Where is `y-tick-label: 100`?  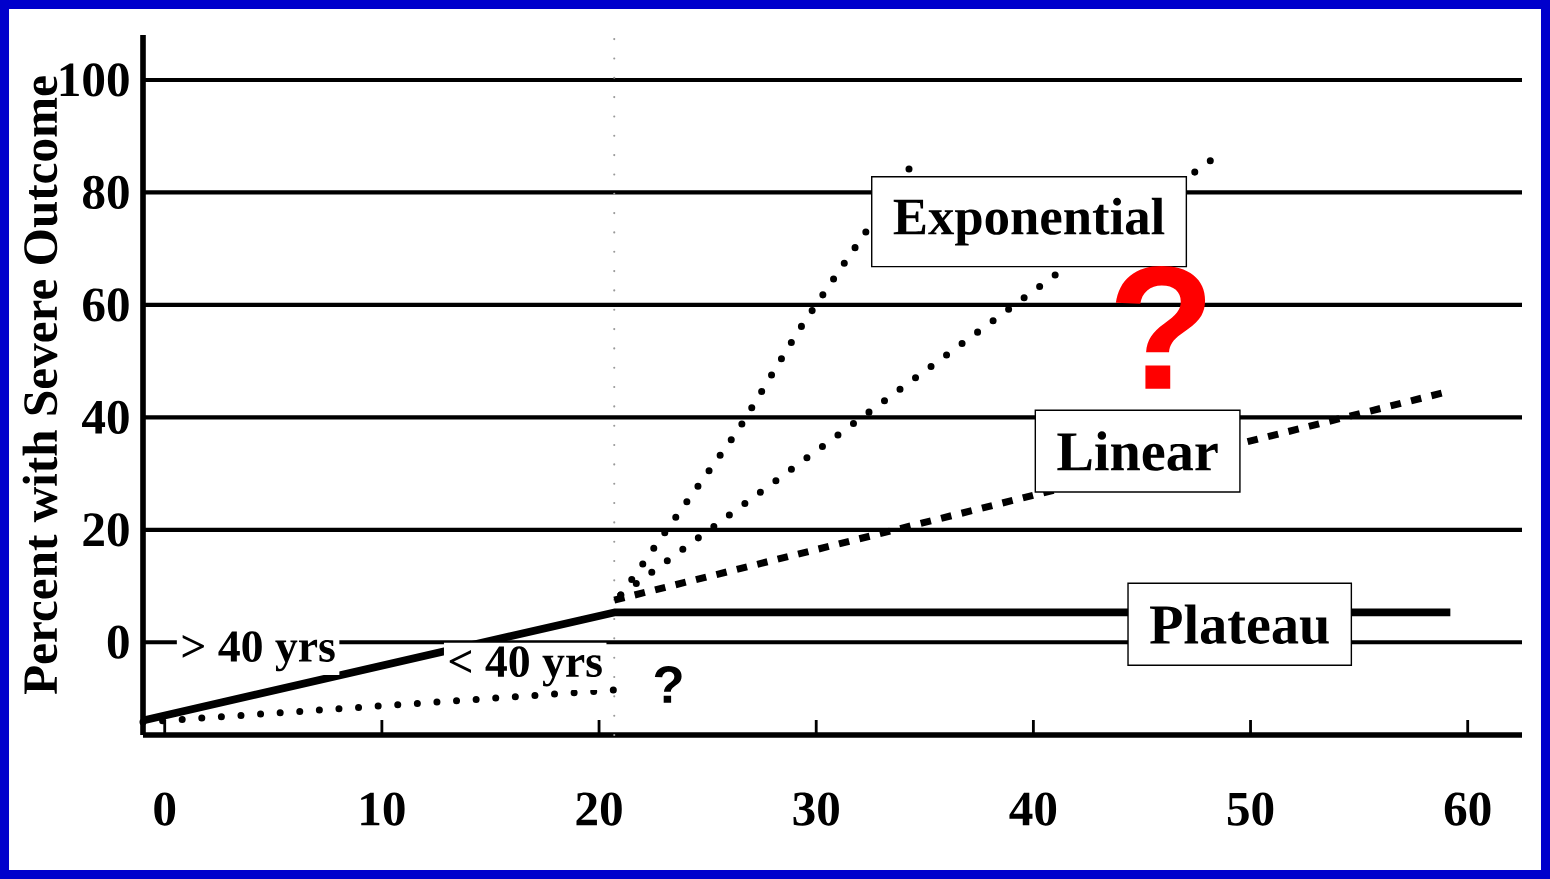 y-tick-label: 100 is located at coordinates (94, 80).